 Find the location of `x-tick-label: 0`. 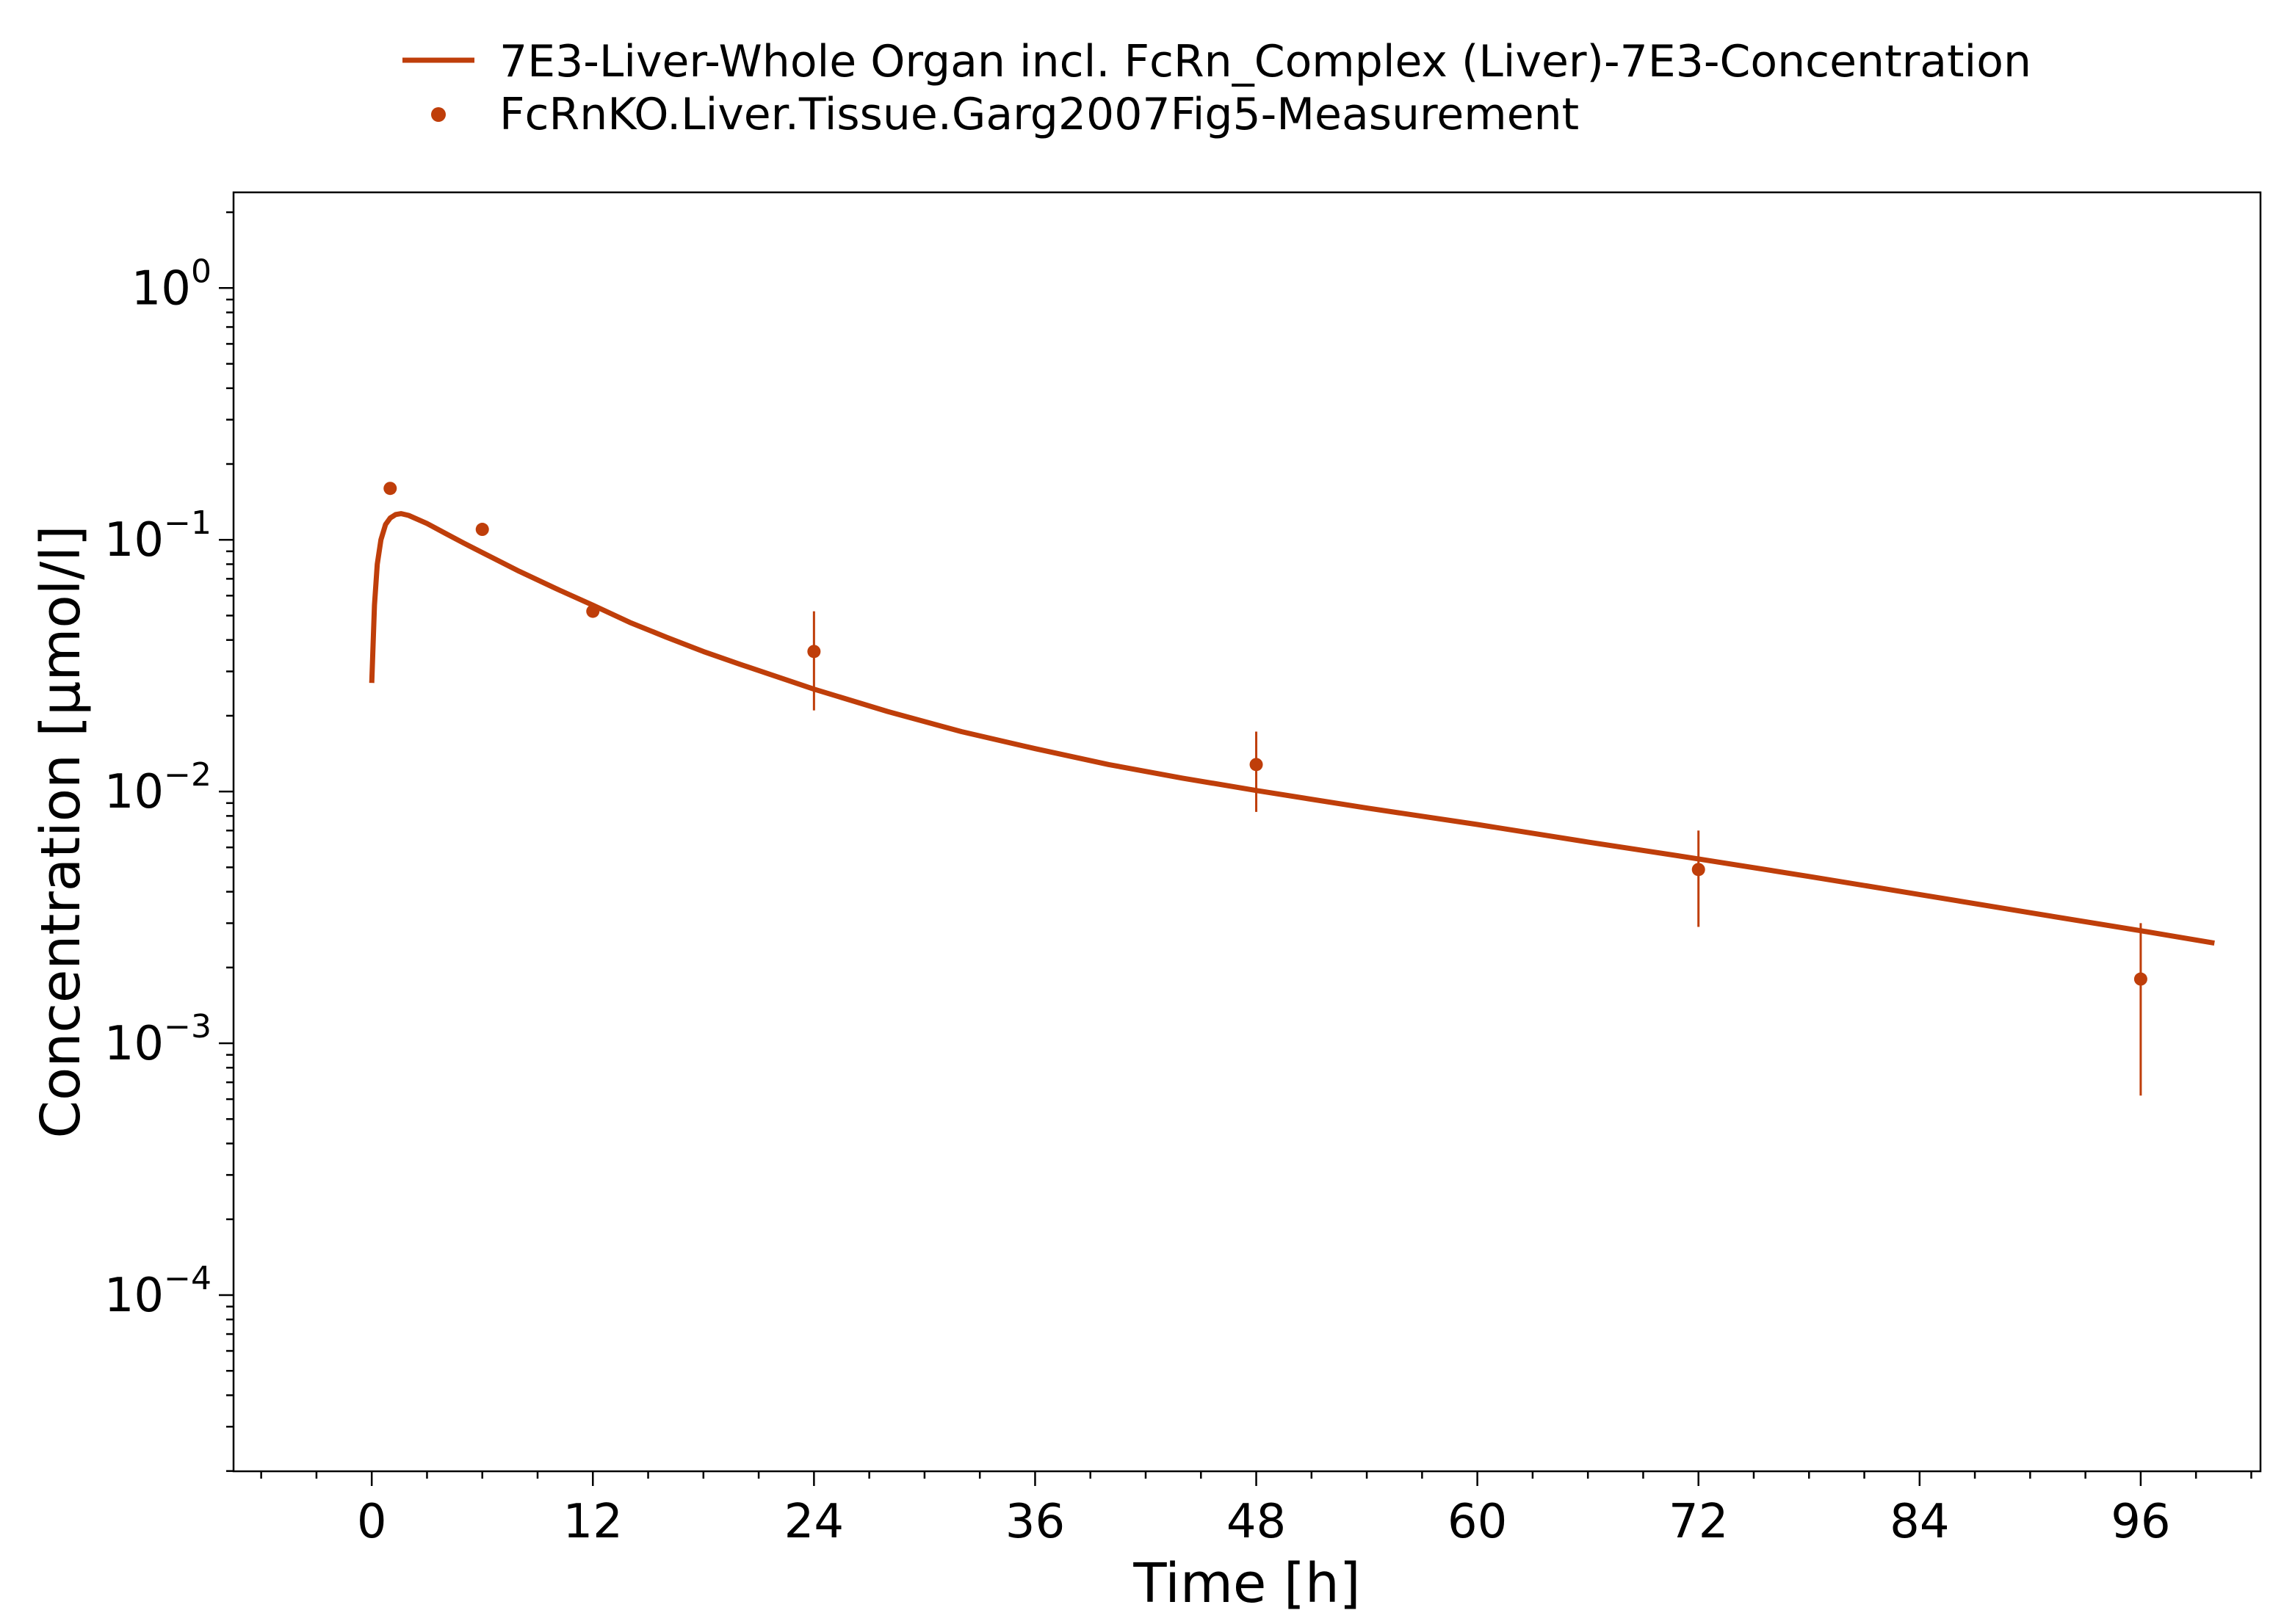

x-tick-label: 0 is located at coordinates (372, 1522).